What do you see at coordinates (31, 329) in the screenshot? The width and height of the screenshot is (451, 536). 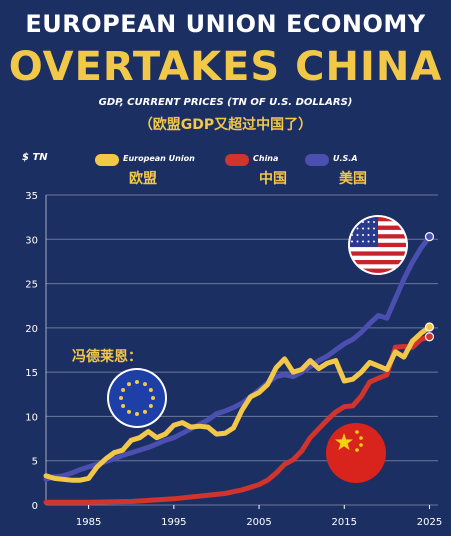 I see `y-tick-label: 20` at bounding box center [31, 329].